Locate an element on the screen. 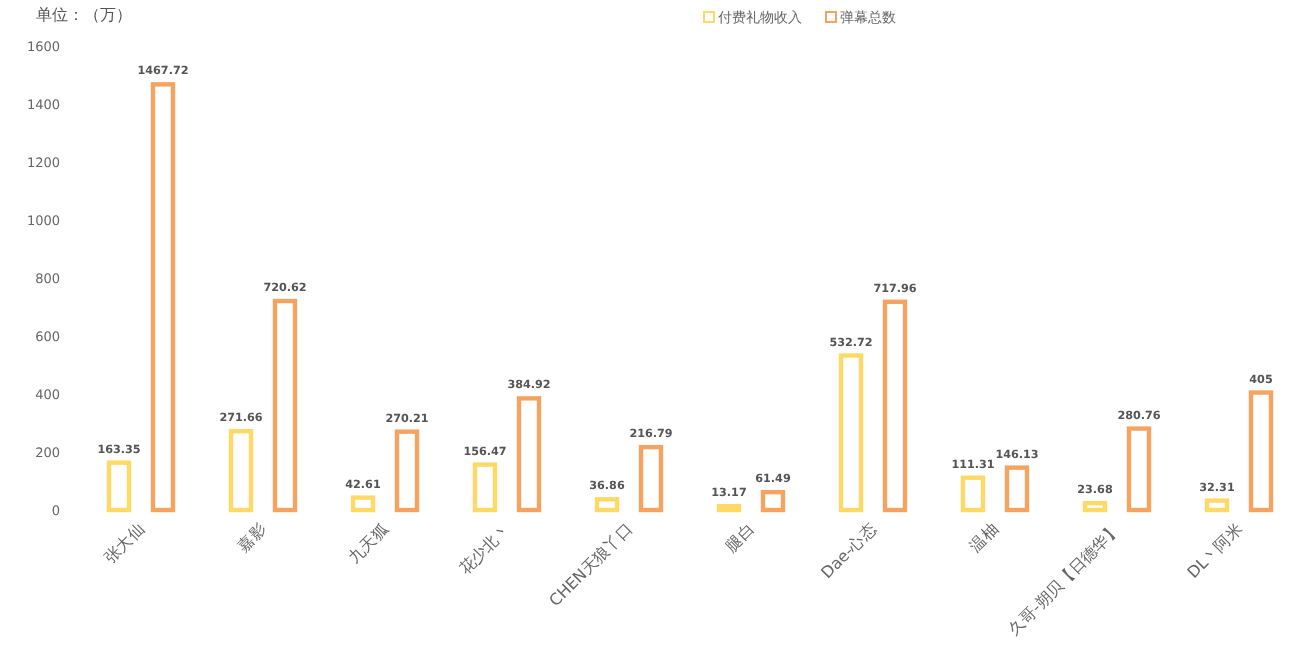 The height and width of the screenshot is (658, 1310). x-tick-label: 张大仙 is located at coordinates (124, 543).